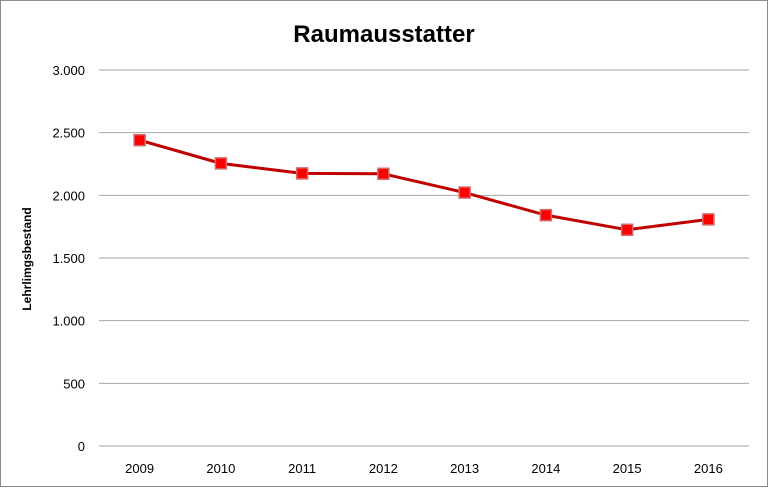 The image size is (768, 488). I want to click on y-tick-label: 2.500, so click(68, 133).